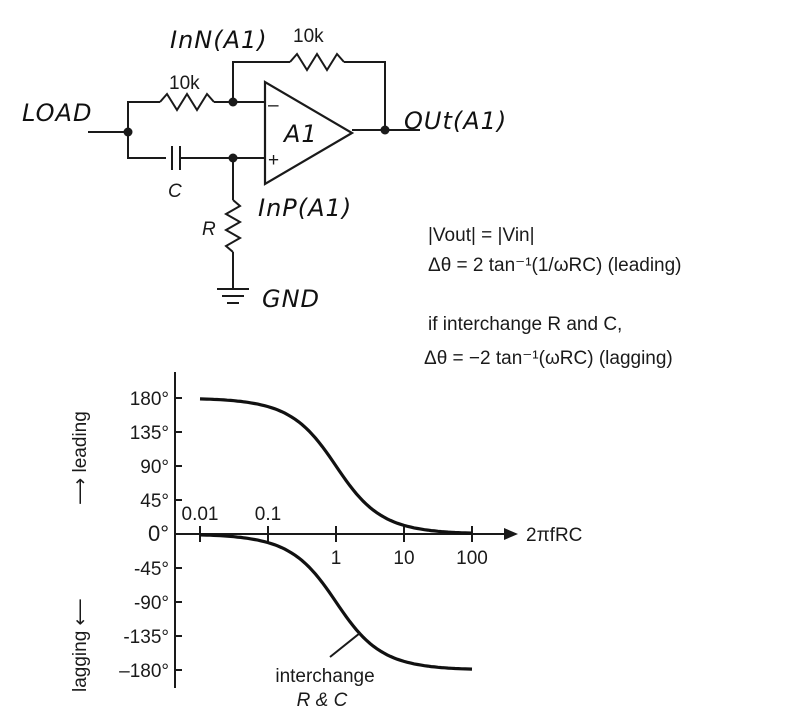 The image size is (790, 720). Describe the element at coordinates (146, 145) in the screenshot. I see `lower-branch-wire` at that location.